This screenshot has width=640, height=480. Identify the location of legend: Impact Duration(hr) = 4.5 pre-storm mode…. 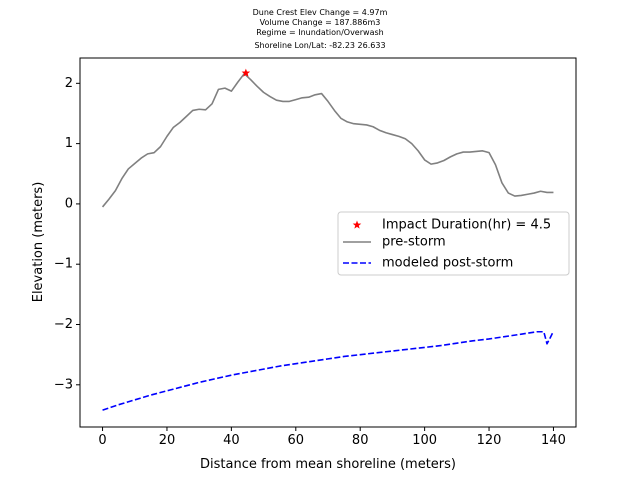
(453, 243).